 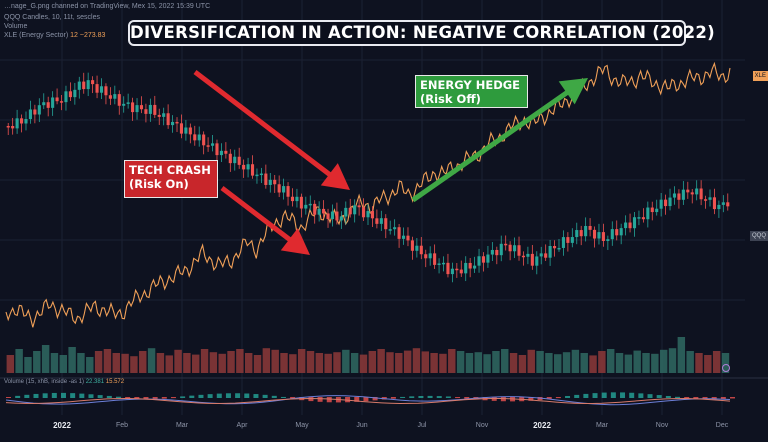 I want to click on x-tick-label: Feb, so click(x=122, y=425).